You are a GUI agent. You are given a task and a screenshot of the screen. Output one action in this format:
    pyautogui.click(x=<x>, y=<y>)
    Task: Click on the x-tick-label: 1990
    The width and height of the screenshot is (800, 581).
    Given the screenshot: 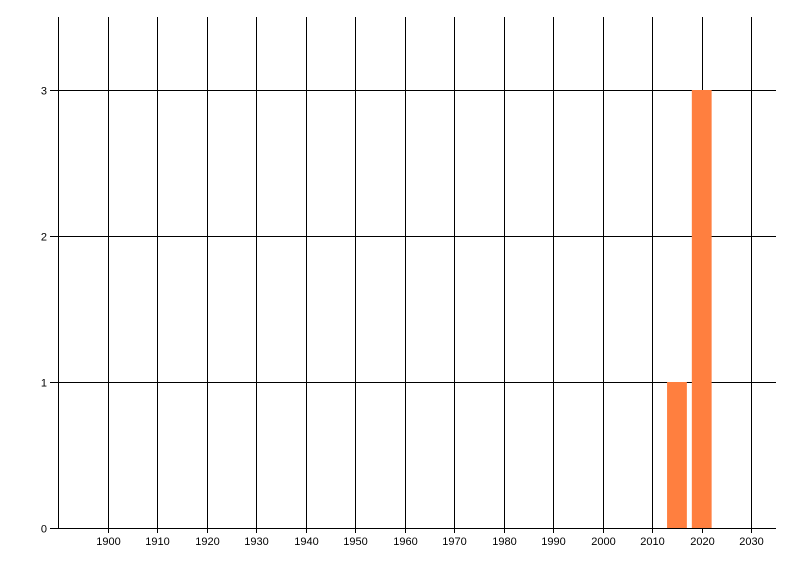 What is the action you would take?
    pyautogui.click(x=553, y=542)
    